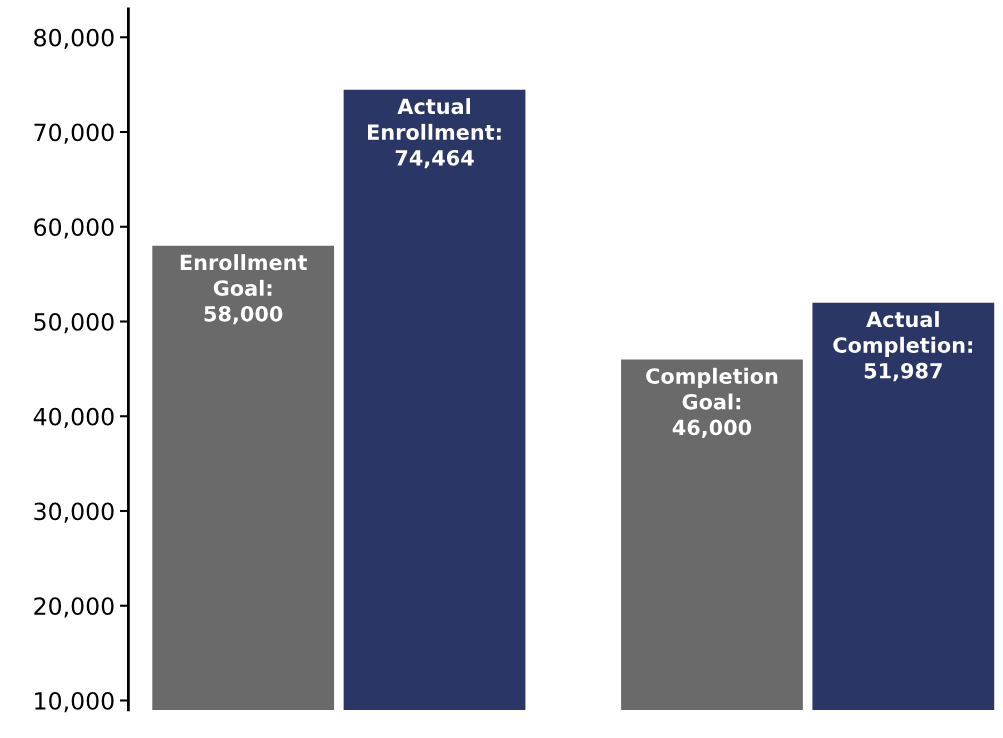  What do you see at coordinates (712, 403) in the screenshot?
I see `data-label: Completion Goal: 46,000` at bounding box center [712, 403].